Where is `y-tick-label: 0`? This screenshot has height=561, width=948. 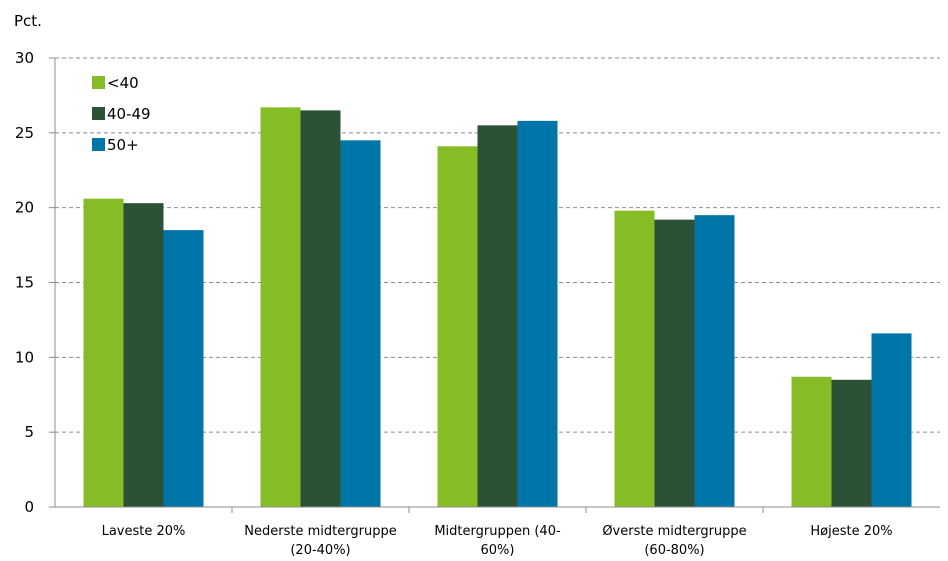 y-tick-label: 0 is located at coordinates (29, 507).